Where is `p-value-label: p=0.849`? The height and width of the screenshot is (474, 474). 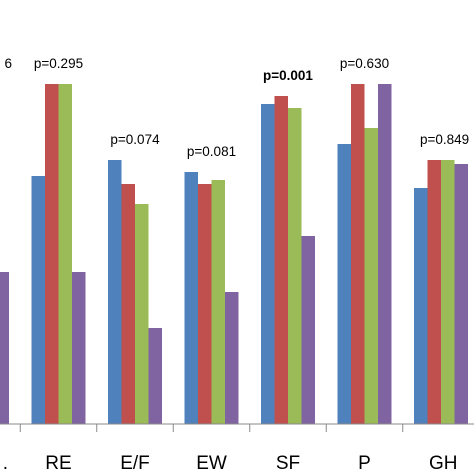 p-value-label: p=0.849 is located at coordinates (444, 139).